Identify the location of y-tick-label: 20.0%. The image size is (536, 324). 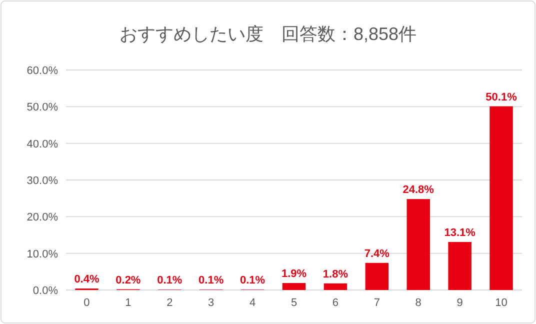
(42, 218).